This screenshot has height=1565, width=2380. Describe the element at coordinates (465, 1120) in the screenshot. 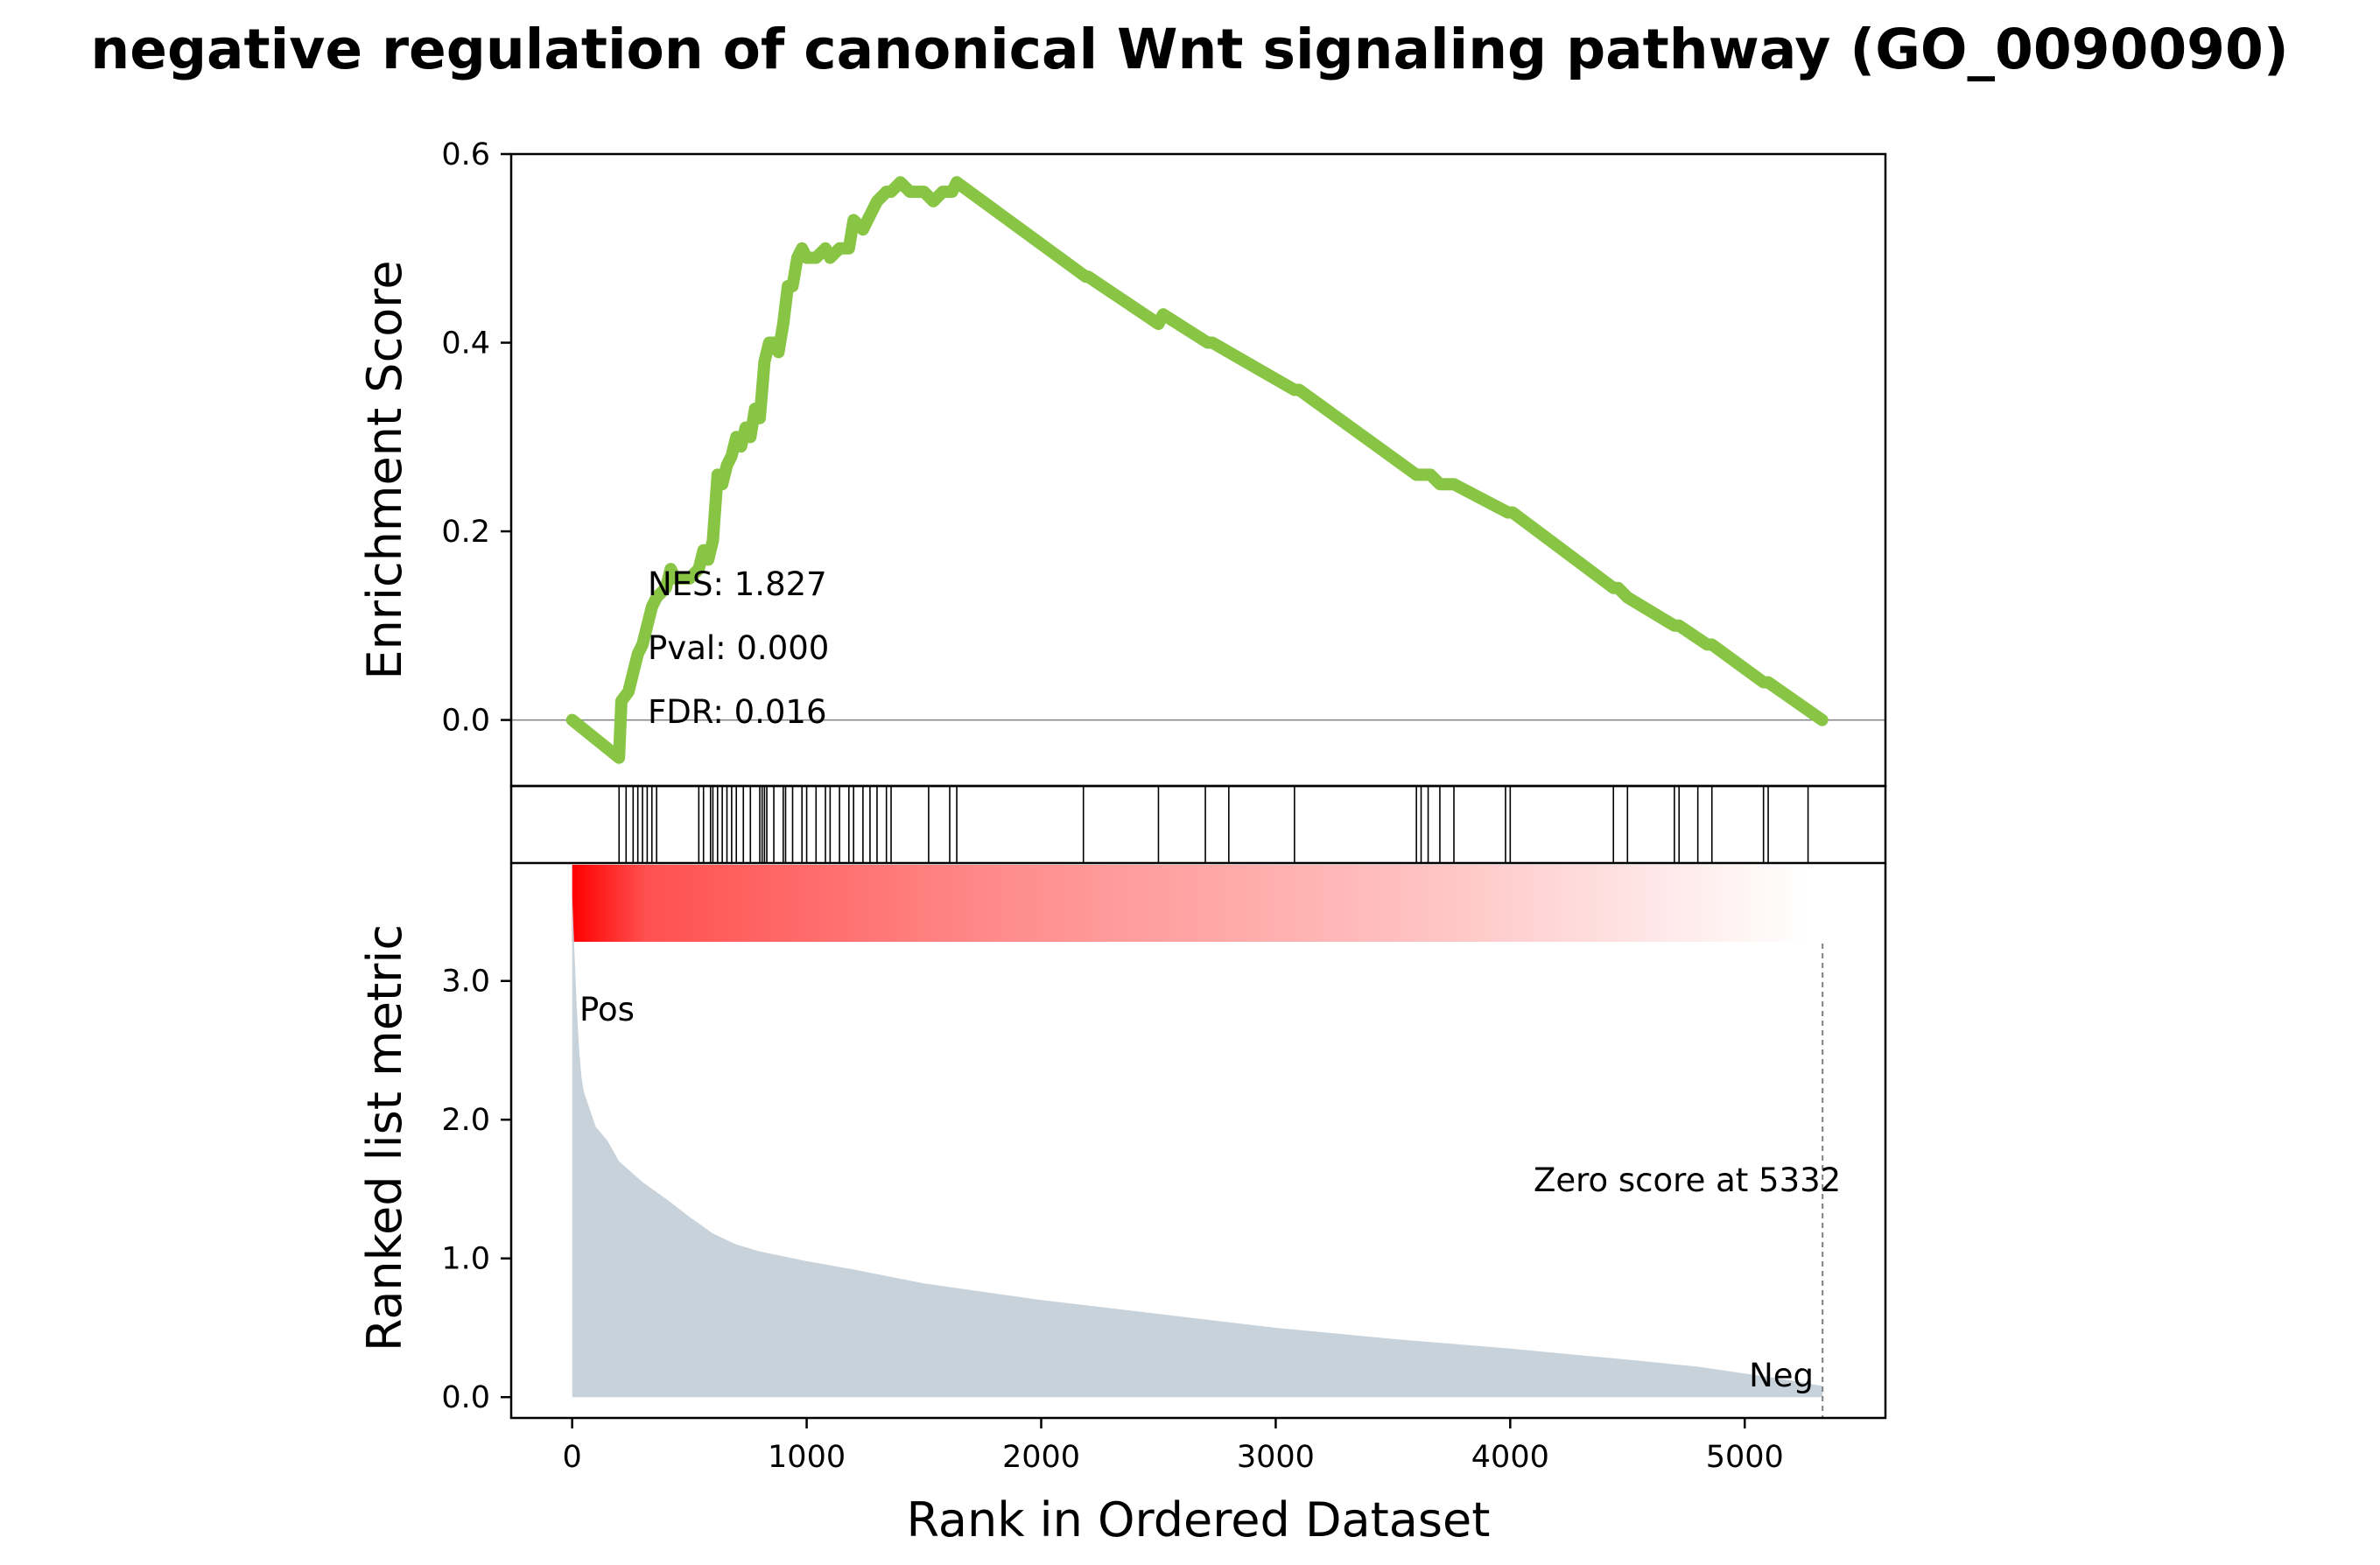

I see `metric-y-tick-label: 2.0` at that location.